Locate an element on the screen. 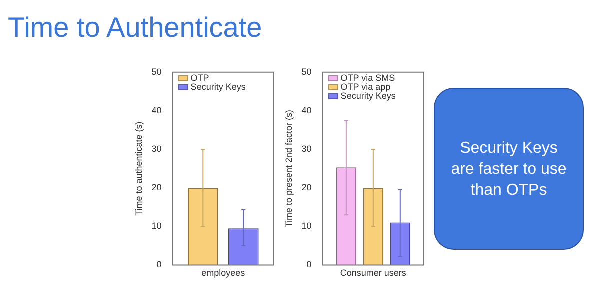 Image resolution: width=590 pixels, height=291 pixels. x-tick-label: Consumer users is located at coordinates (373, 273).